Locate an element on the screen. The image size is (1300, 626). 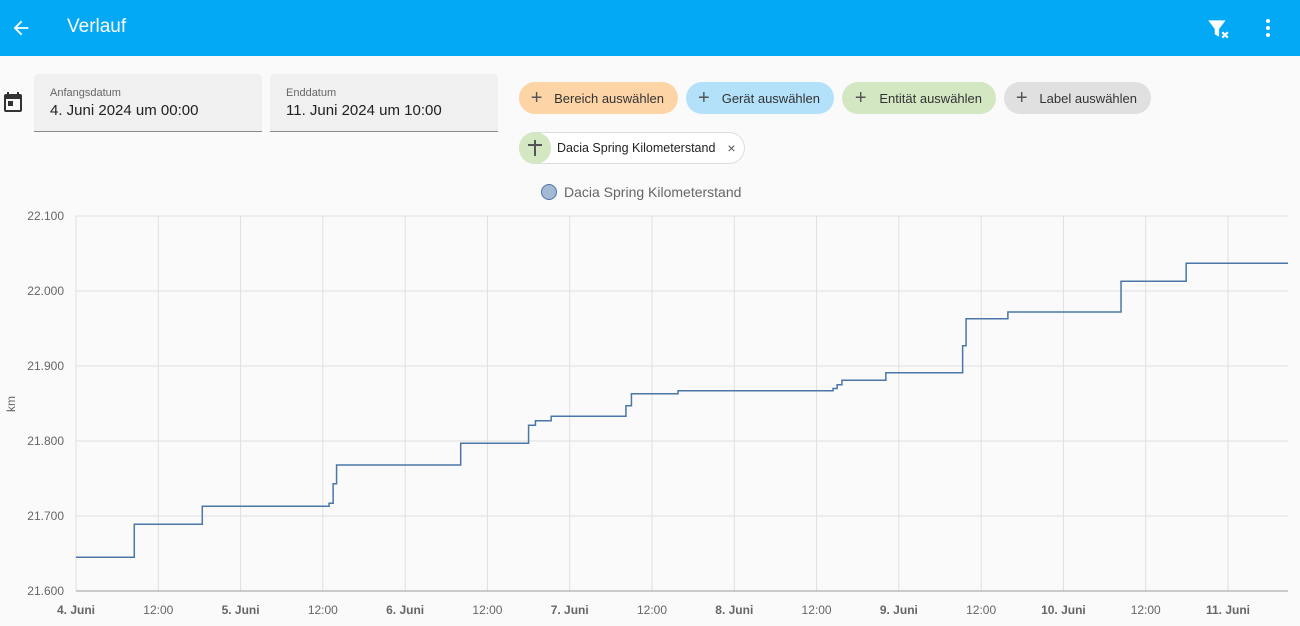
end-date-field: Enddatum 11. Juni 2024 um 10:00 is located at coordinates (384, 103).